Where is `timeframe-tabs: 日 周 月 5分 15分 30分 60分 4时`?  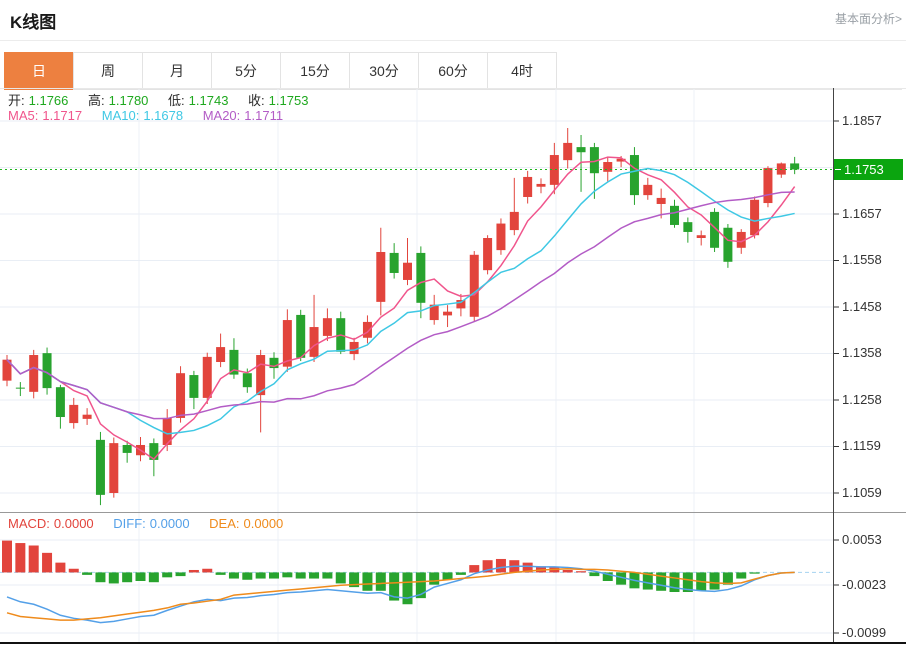 timeframe-tabs: 日 周 月 5分 15分 30分 60分 4时 is located at coordinates (453, 71).